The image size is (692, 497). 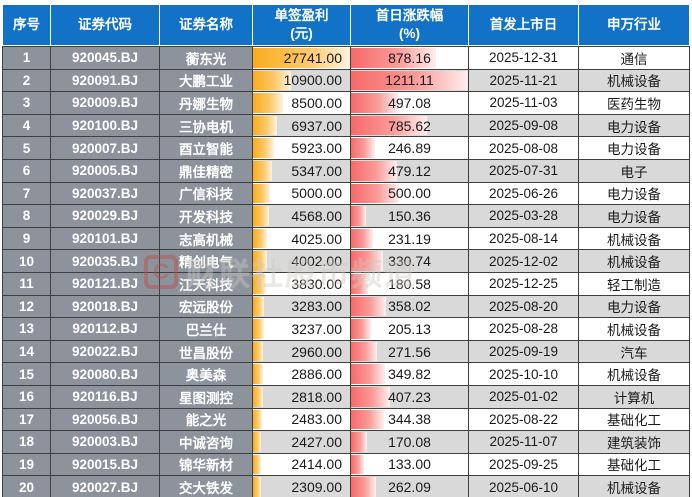 What do you see at coordinates (316, 215) in the screenshot?
I see `profit-value: 4568.00` at bounding box center [316, 215].